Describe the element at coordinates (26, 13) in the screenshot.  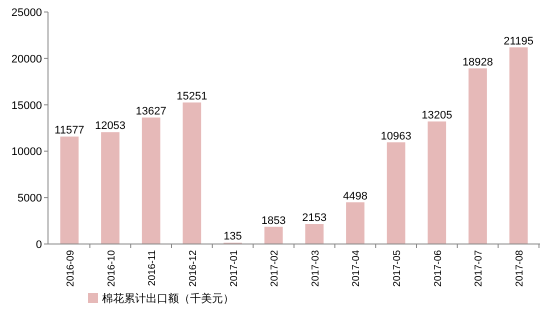
I see `y-tick-label: 25000` at that location.